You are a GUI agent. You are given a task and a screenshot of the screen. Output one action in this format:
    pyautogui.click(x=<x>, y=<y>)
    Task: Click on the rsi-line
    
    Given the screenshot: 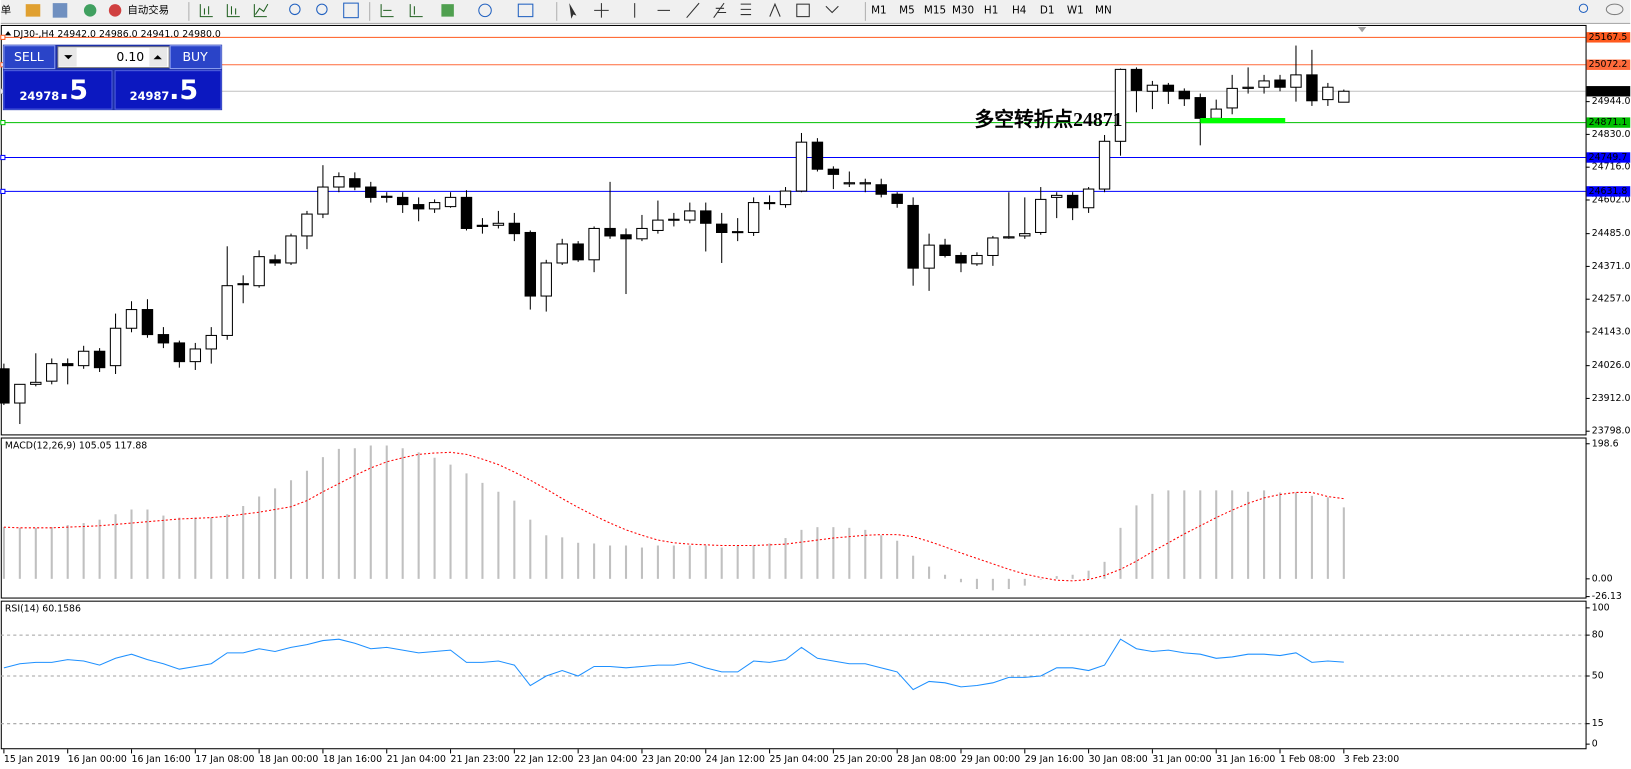 What is the action you would take?
    pyautogui.click(x=673, y=664)
    